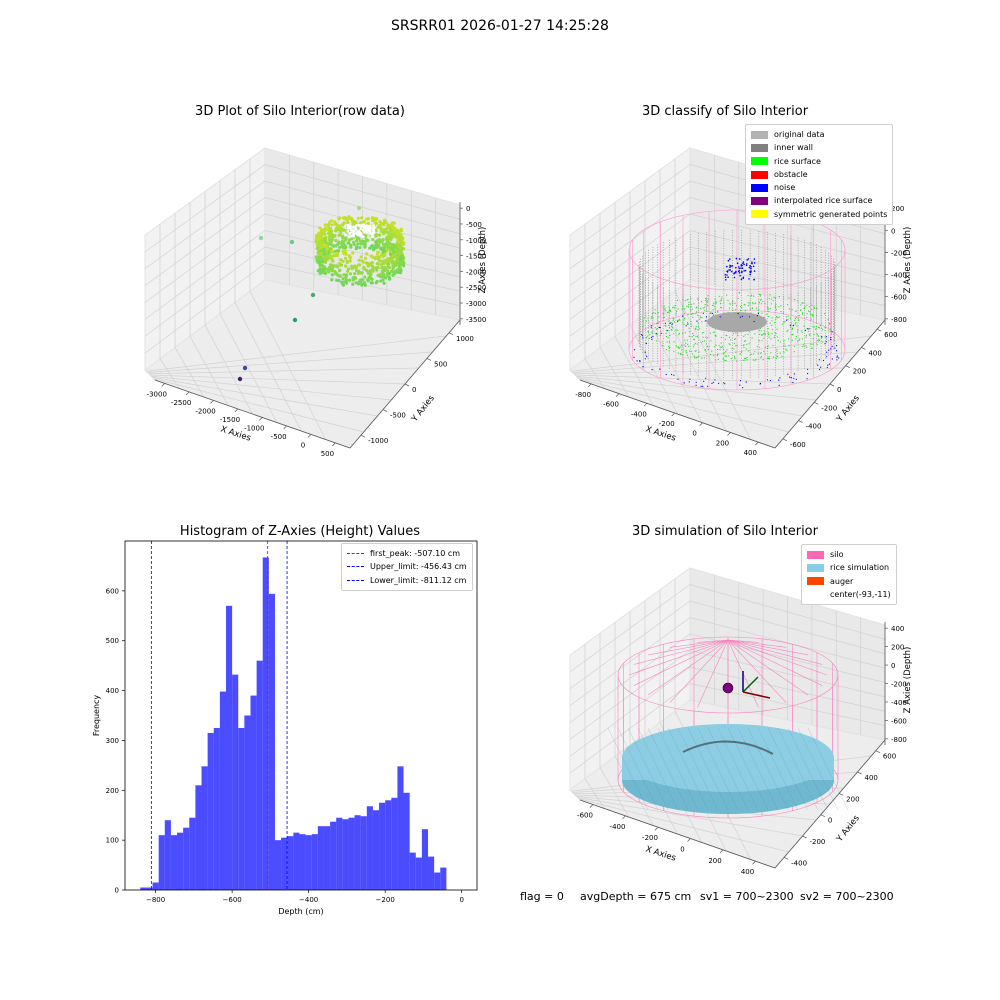 The height and width of the screenshot is (1000, 1000). I want to click on silo-roof-wire, so click(713, 673).